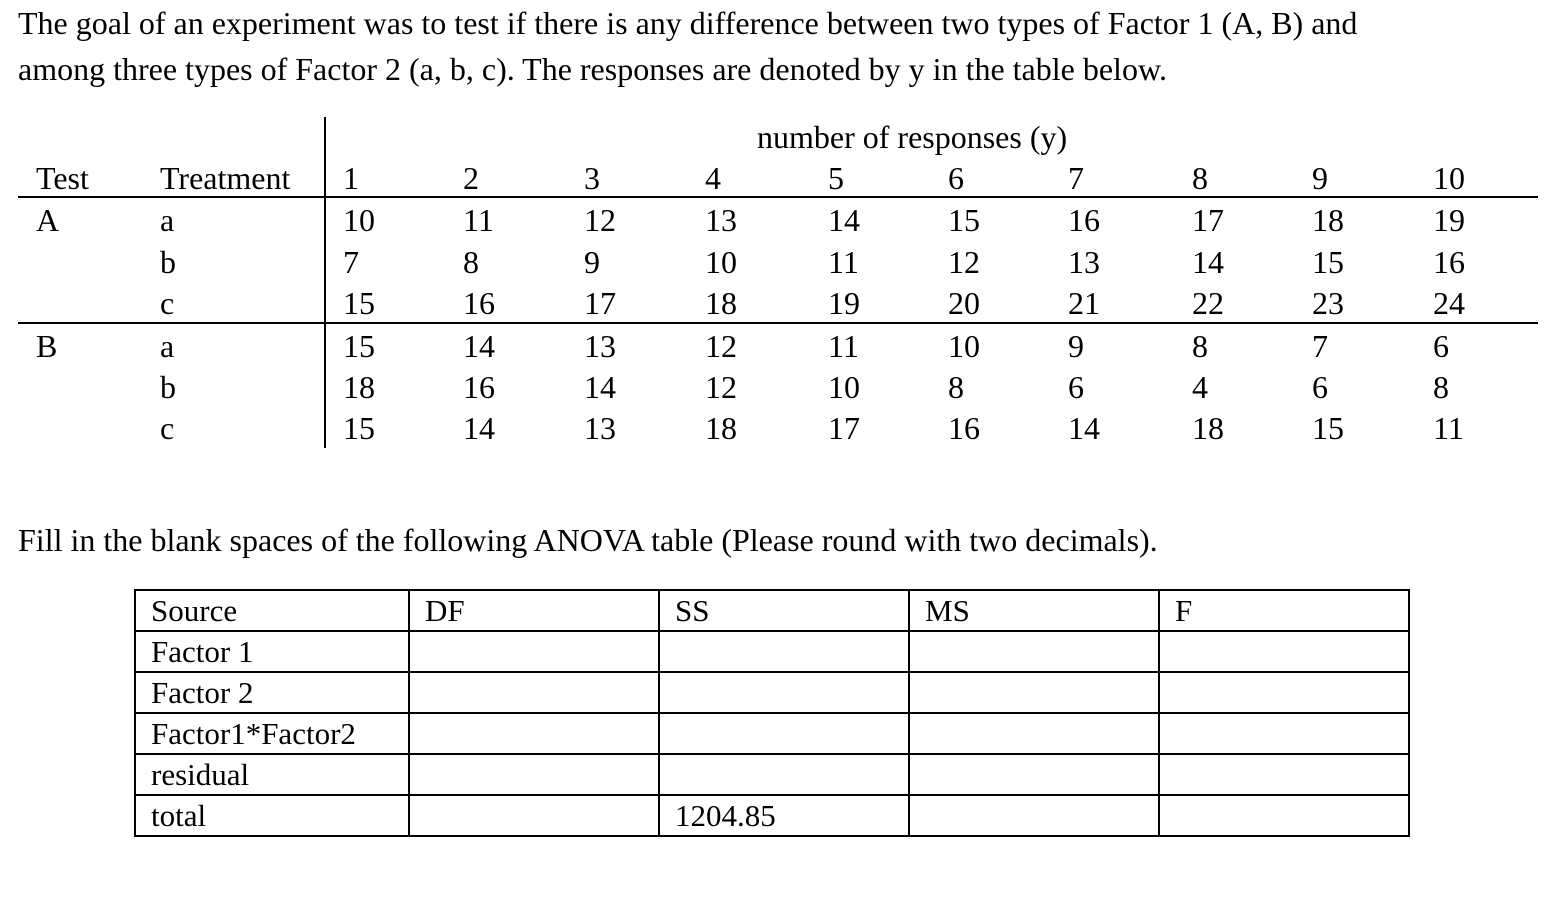  I want to click on anova-row: Factor 1, so click(772, 651).